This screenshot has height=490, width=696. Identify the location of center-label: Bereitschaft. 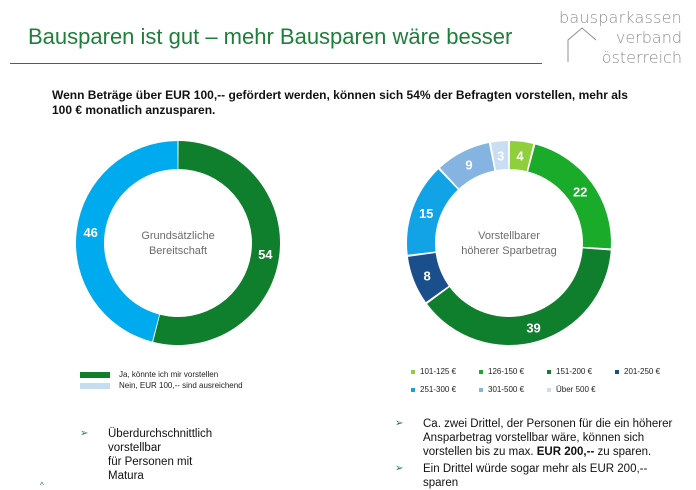
(178, 251).